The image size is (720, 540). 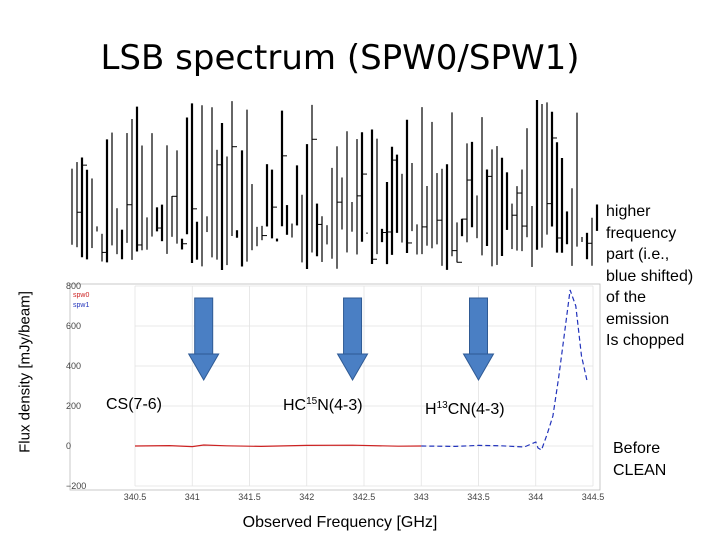 What do you see at coordinates (442, 405) in the screenshot?
I see `line-label-h13cn-iso: 13` at bounding box center [442, 405].